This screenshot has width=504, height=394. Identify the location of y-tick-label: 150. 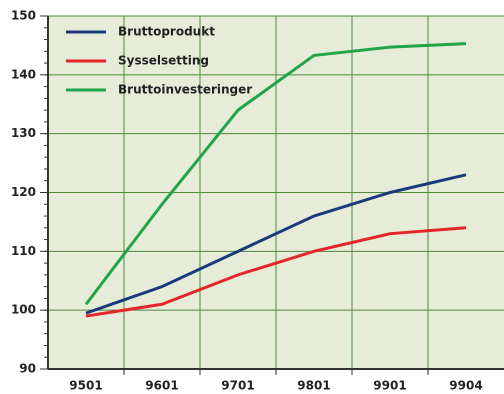
(23, 16).